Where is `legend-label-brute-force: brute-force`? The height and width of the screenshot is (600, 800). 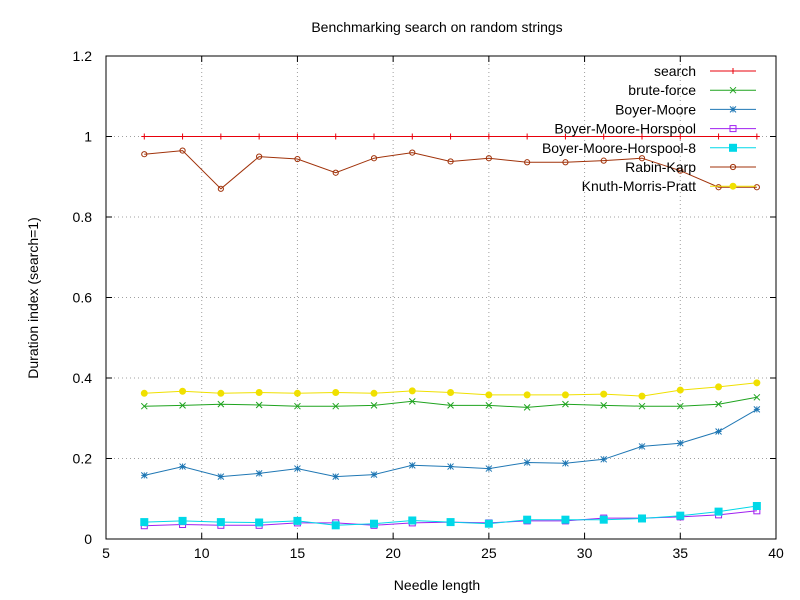 legend-label-brute-force: brute-force is located at coordinates (662, 90).